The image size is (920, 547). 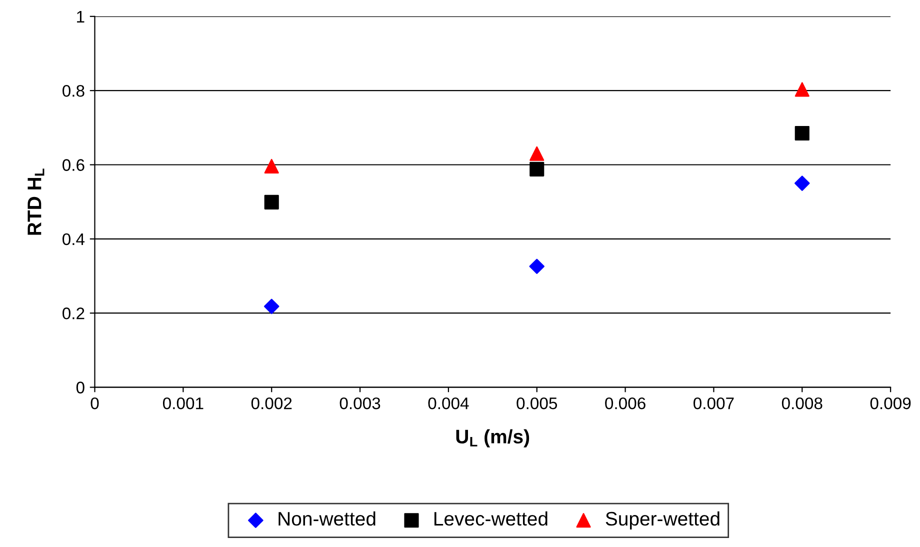 What do you see at coordinates (94, 403) in the screenshot?
I see `x-tick-label: 0` at bounding box center [94, 403].